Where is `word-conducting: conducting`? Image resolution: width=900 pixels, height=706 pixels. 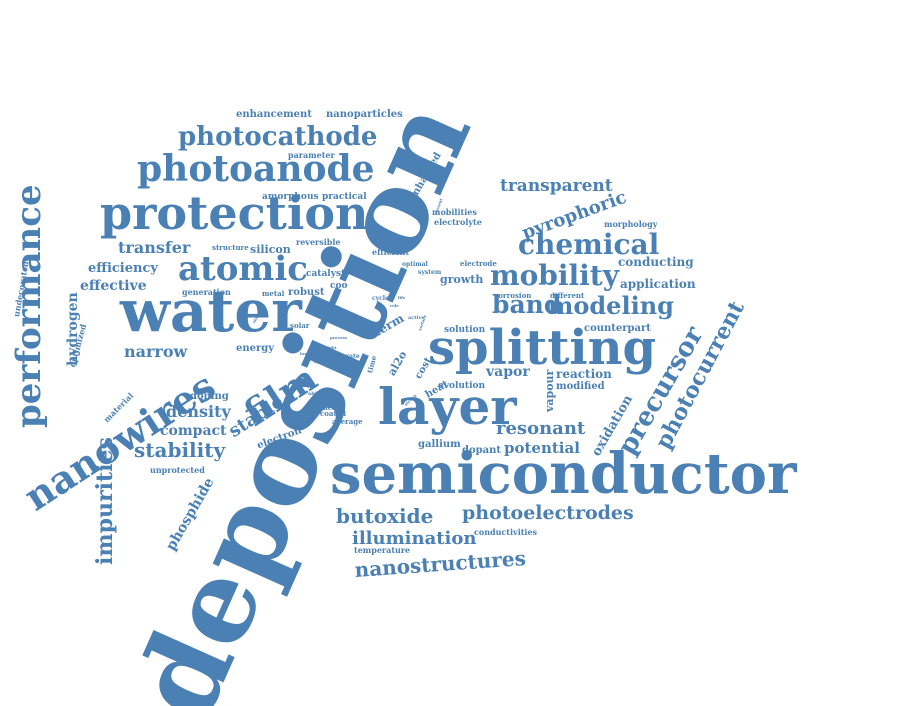
word-conducting: conducting is located at coordinates (656, 262).